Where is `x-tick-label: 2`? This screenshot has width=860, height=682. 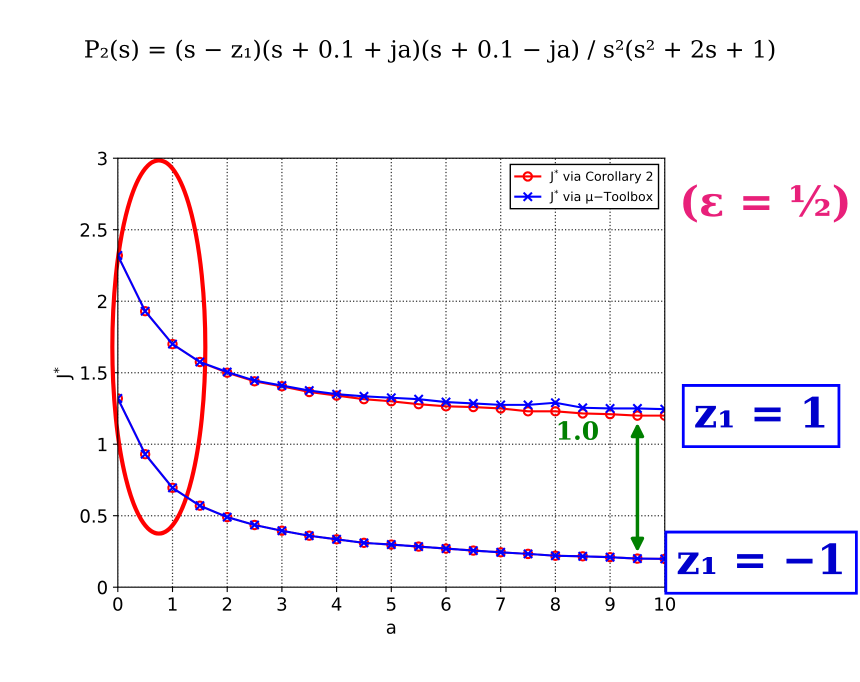 x-tick-label: 2 is located at coordinates (227, 604).